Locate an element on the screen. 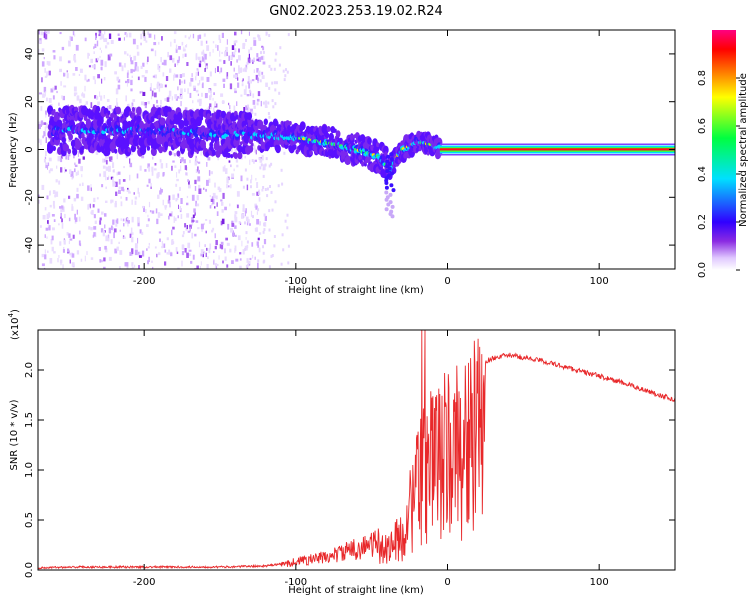 The image size is (750, 600). tail-cell is located at coordinates (390, 194).